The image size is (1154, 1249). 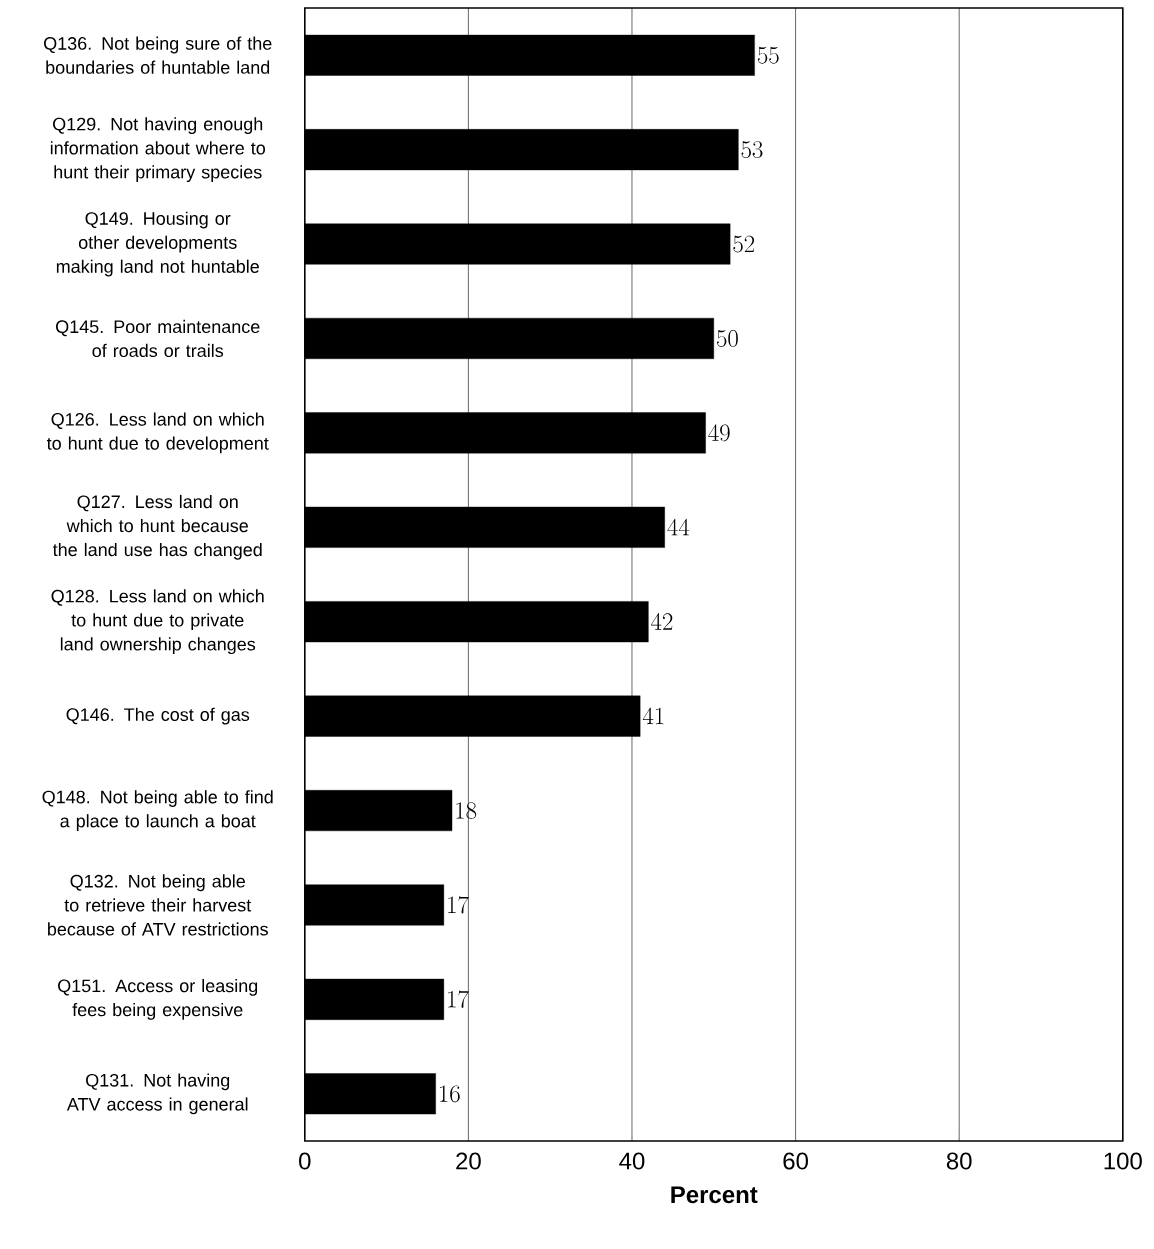 What do you see at coordinates (714, 1195) in the screenshot?
I see `x-axis-title: Percent` at bounding box center [714, 1195].